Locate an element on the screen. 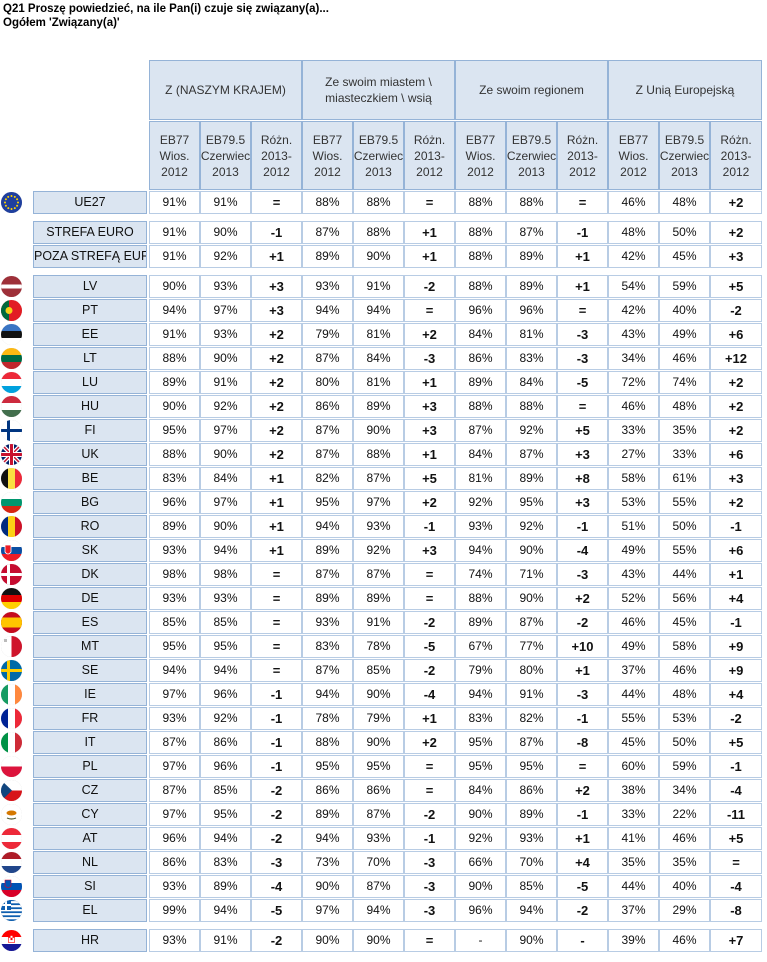 This screenshot has width=767, height=962. table-row: AT 96% 94% -2 94% 93% -1 92% 93% +1 41% 46% +5 is located at coordinates (383, 839).